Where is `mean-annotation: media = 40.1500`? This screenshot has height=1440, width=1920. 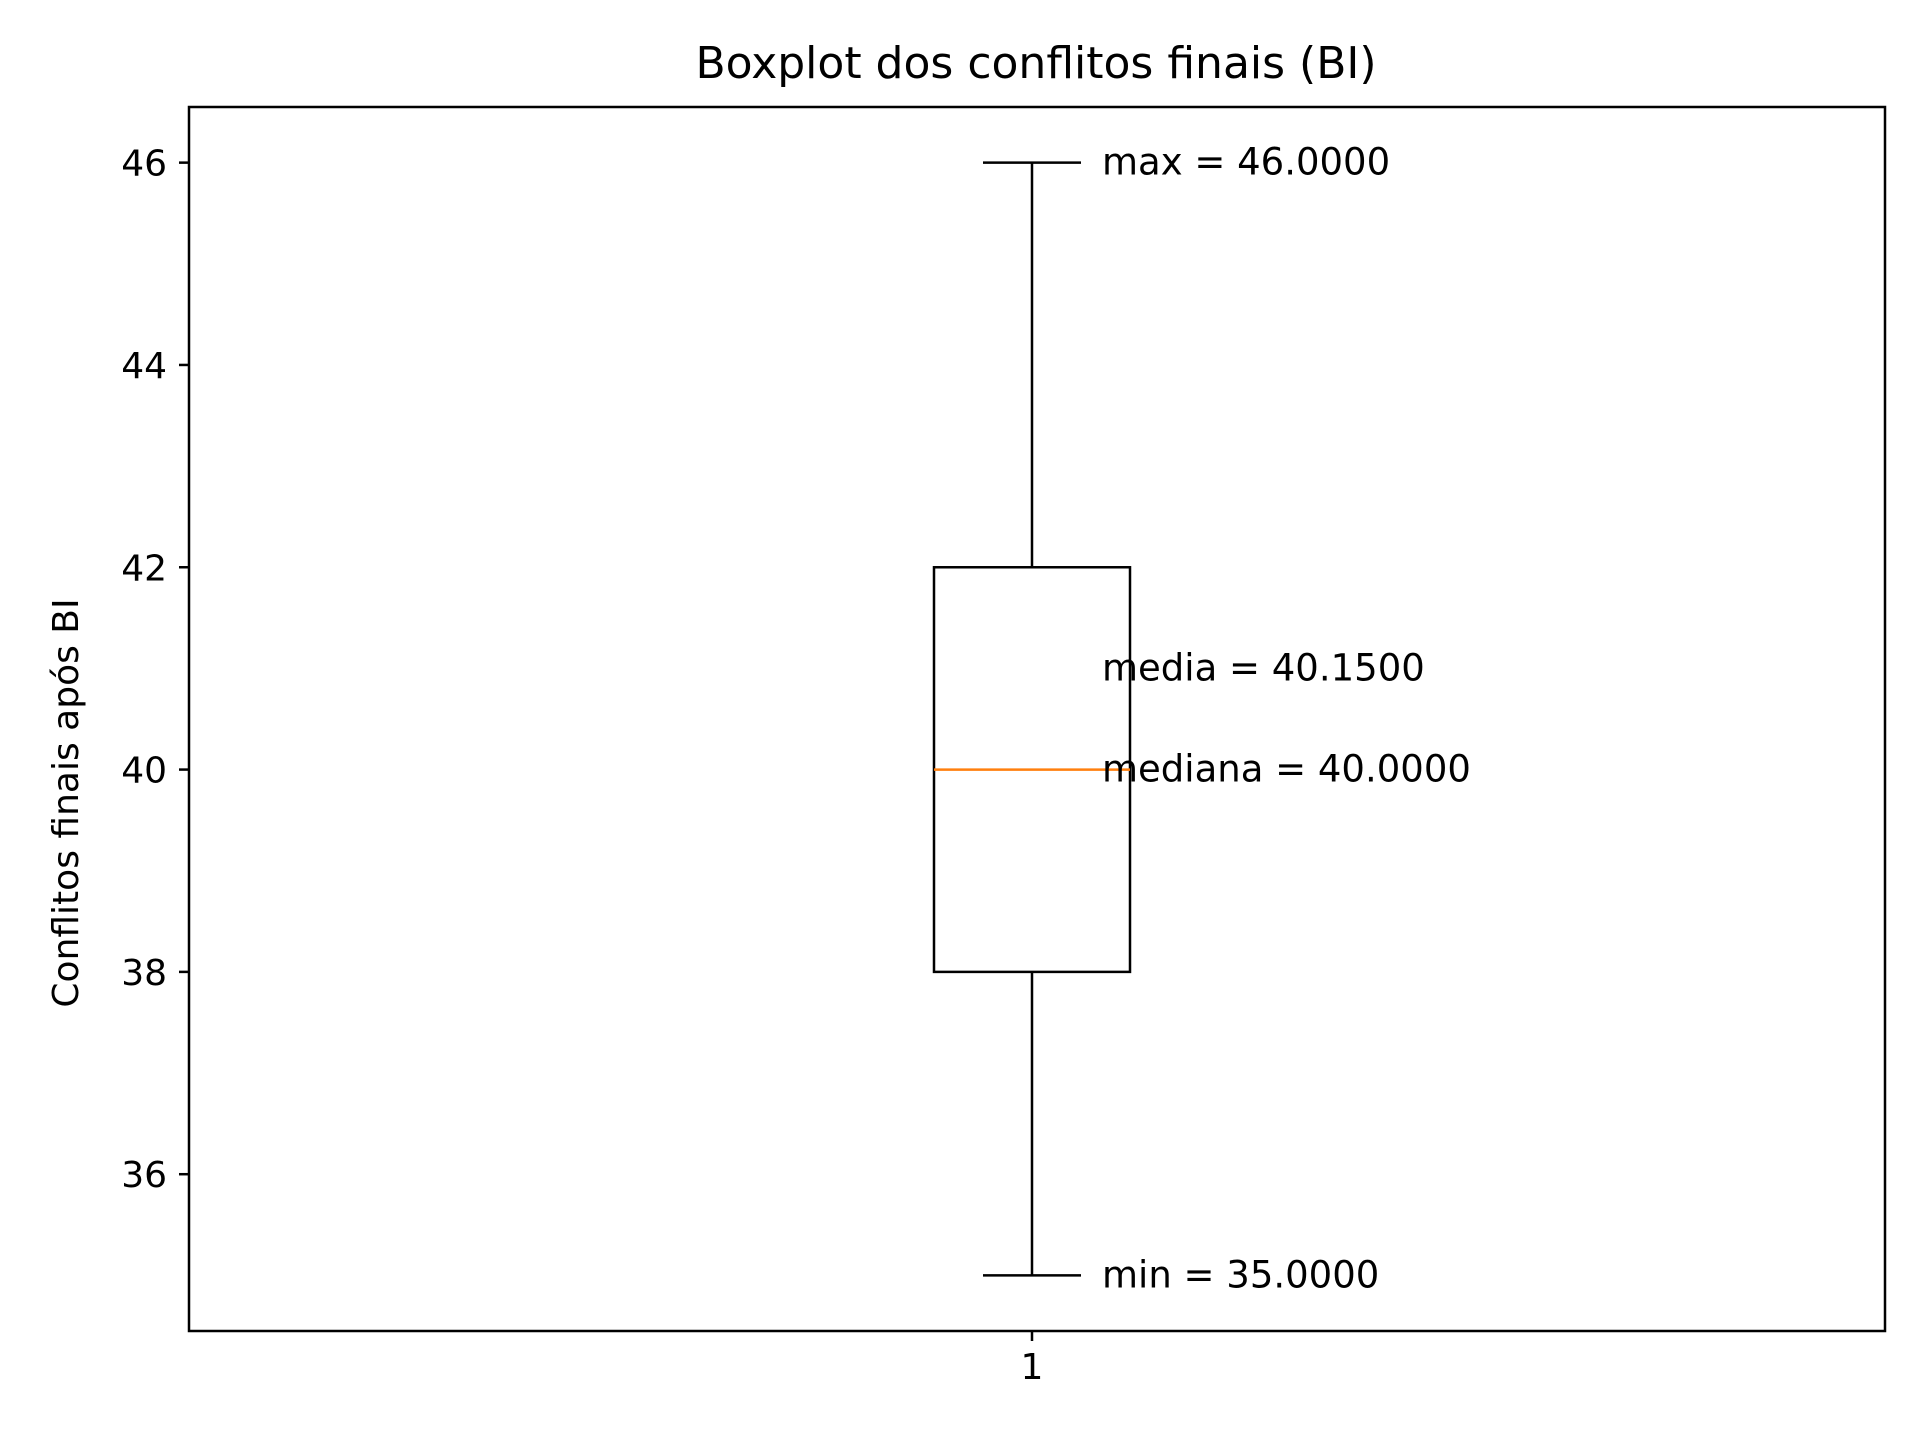 mean-annotation: media = 40.1500 is located at coordinates (1263, 667).